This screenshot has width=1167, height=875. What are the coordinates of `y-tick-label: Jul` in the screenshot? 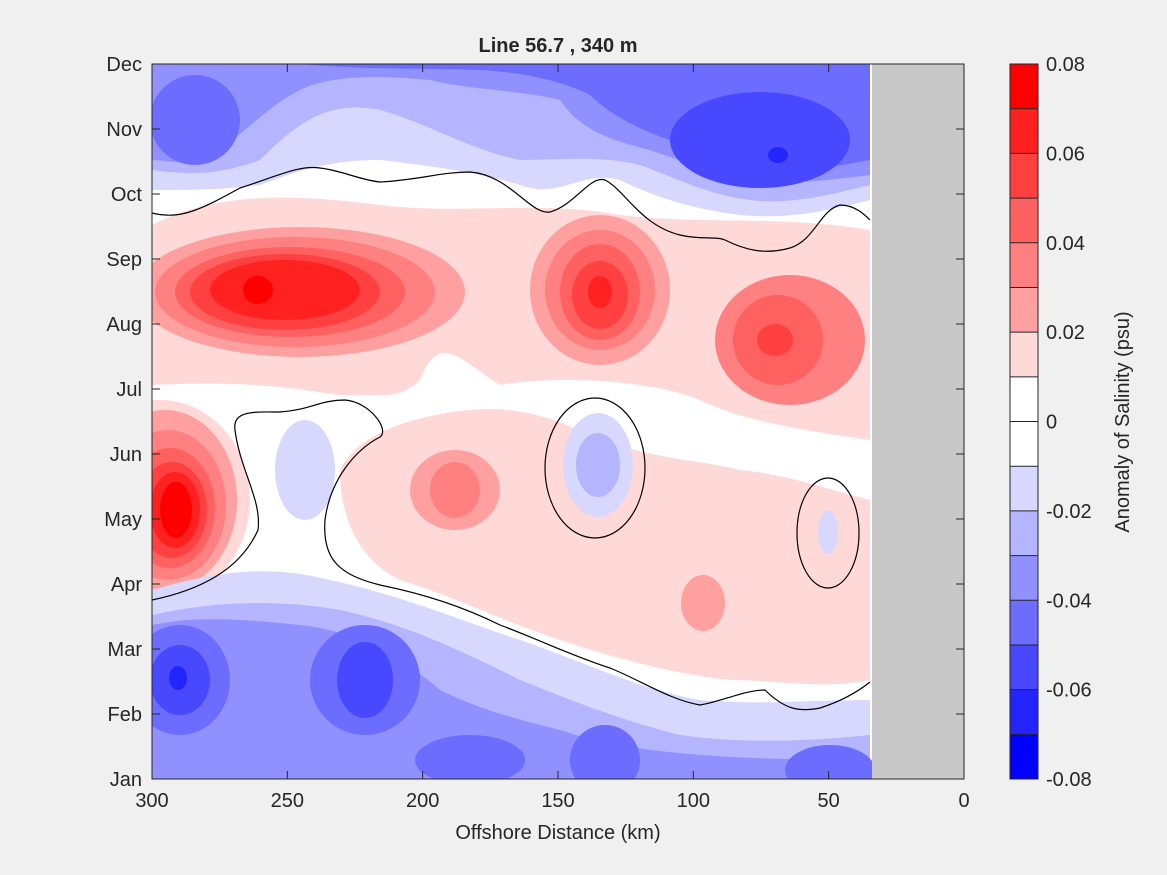 It's located at (129, 390).